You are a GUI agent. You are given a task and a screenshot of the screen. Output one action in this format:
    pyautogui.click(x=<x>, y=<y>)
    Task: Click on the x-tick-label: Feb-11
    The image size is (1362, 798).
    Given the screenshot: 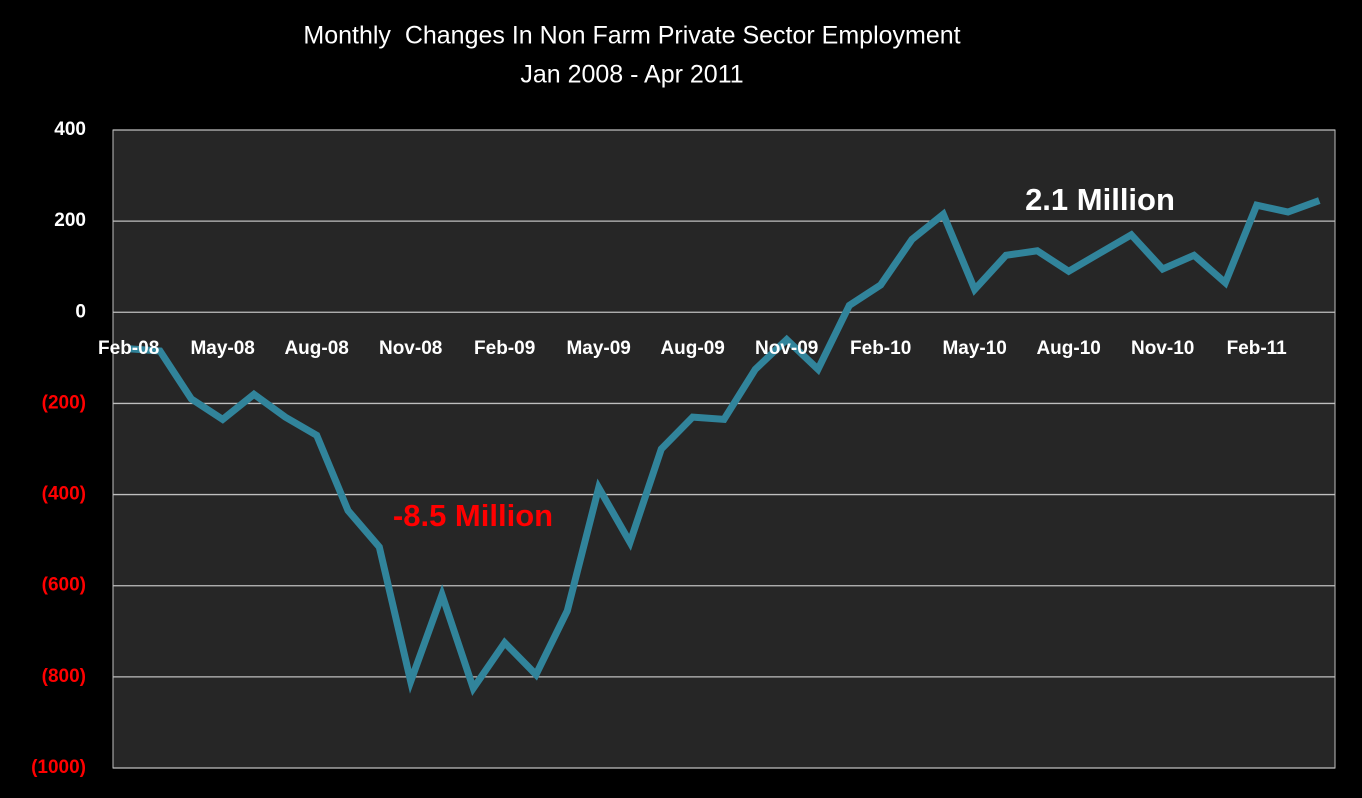 What is the action you would take?
    pyautogui.click(x=1257, y=348)
    